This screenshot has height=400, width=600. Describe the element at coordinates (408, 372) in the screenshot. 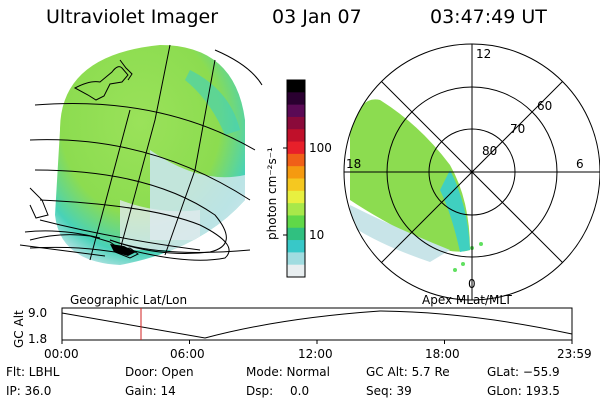

I see `gc-alt-value: GC Alt: 5.7 Re` at that location.